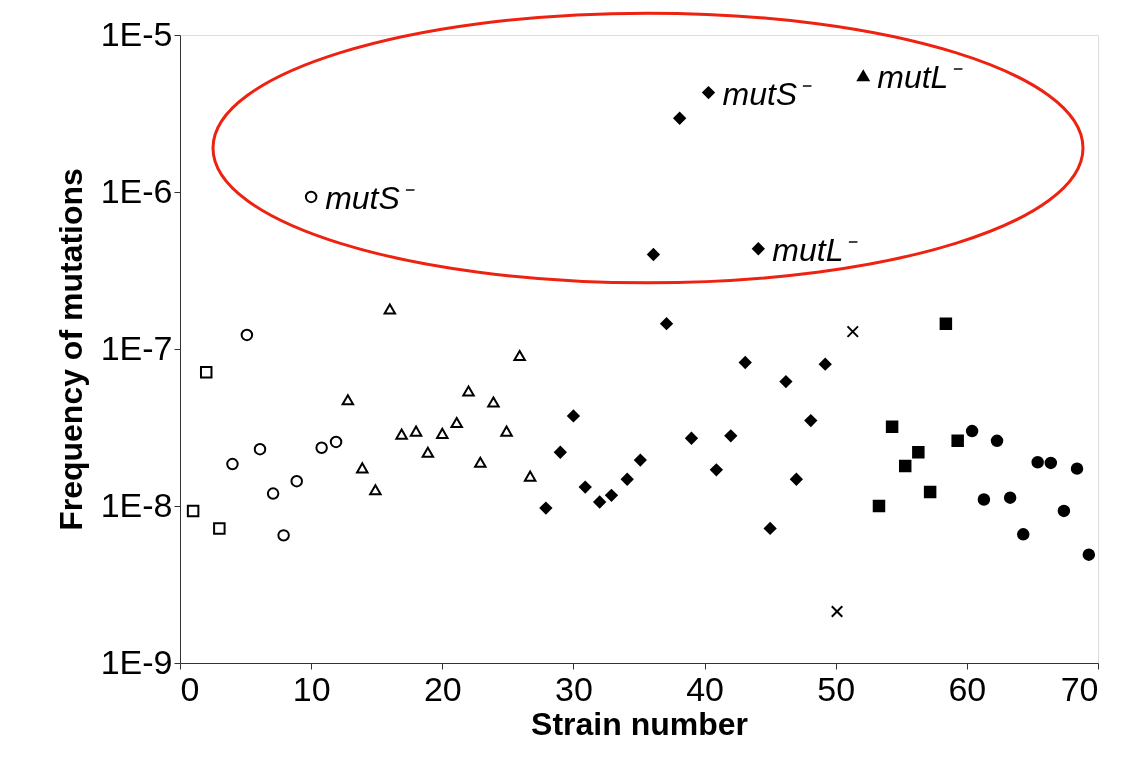  Describe the element at coordinates (1079, 688) in the screenshot. I see `x-tick-label: 70` at that location.